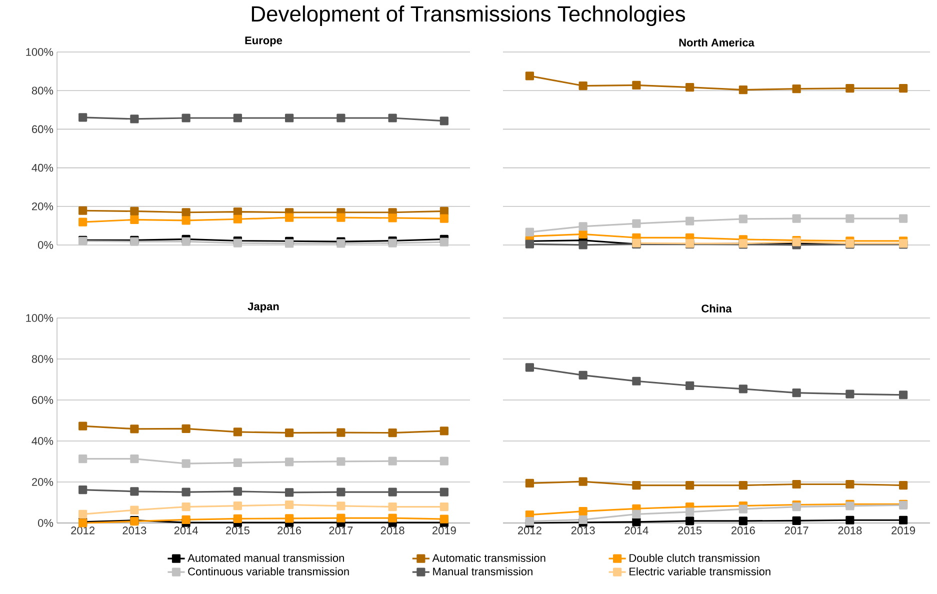 The height and width of the screenshot is (594, 937). What do you see at coordinates (263, 41) in the screenshot?
I see `chart-title: Europe` at bounding box center [263, 41].